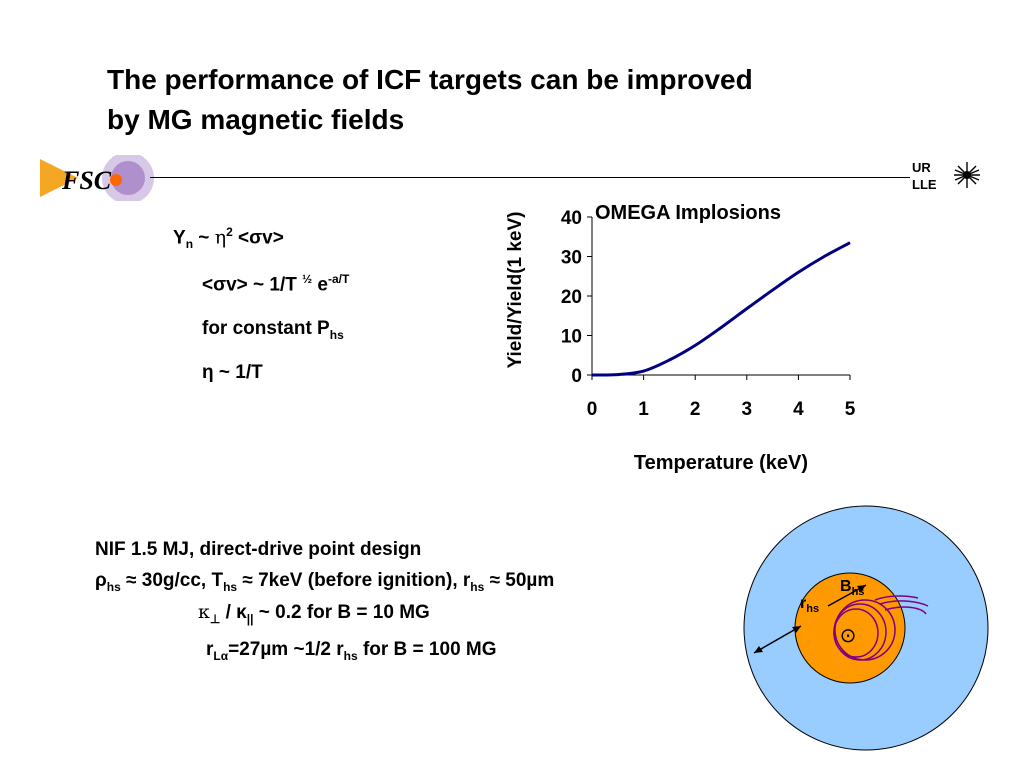 The height and width of the screenshot is (768, 1024). Describe the element at coordinates (946, 176) in the screenshot. I see `ur-lle-logo: UR LLE` at that location.